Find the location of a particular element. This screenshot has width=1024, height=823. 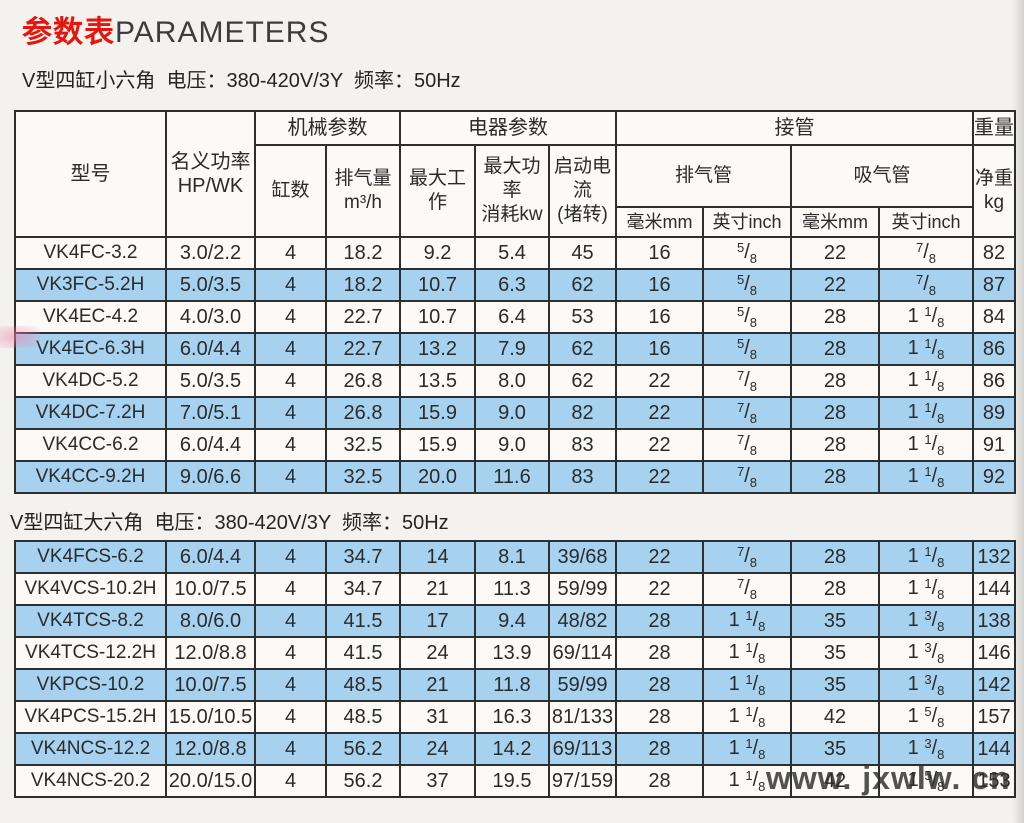

cell-nominal-power: 8.0/6.0 is located at coordinates (210, 621).